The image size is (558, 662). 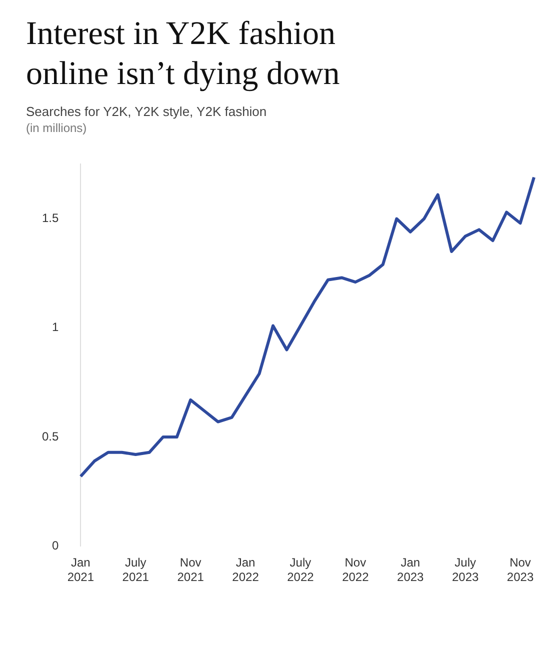 I want to click on y-tick-label: 1.5, so click(x=50, y=218).